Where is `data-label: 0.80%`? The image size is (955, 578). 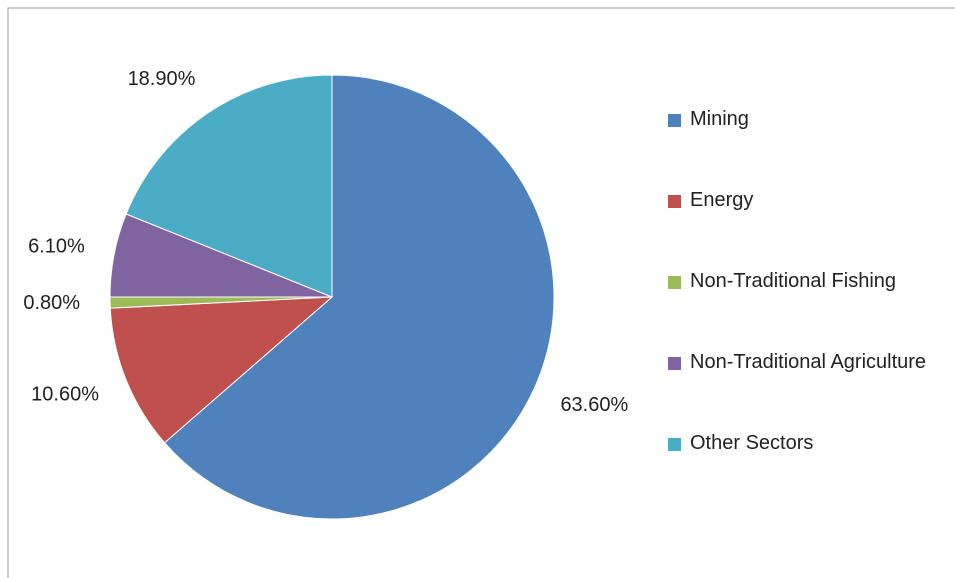 data-label: 0.80% is located at coordinates (51, 303).